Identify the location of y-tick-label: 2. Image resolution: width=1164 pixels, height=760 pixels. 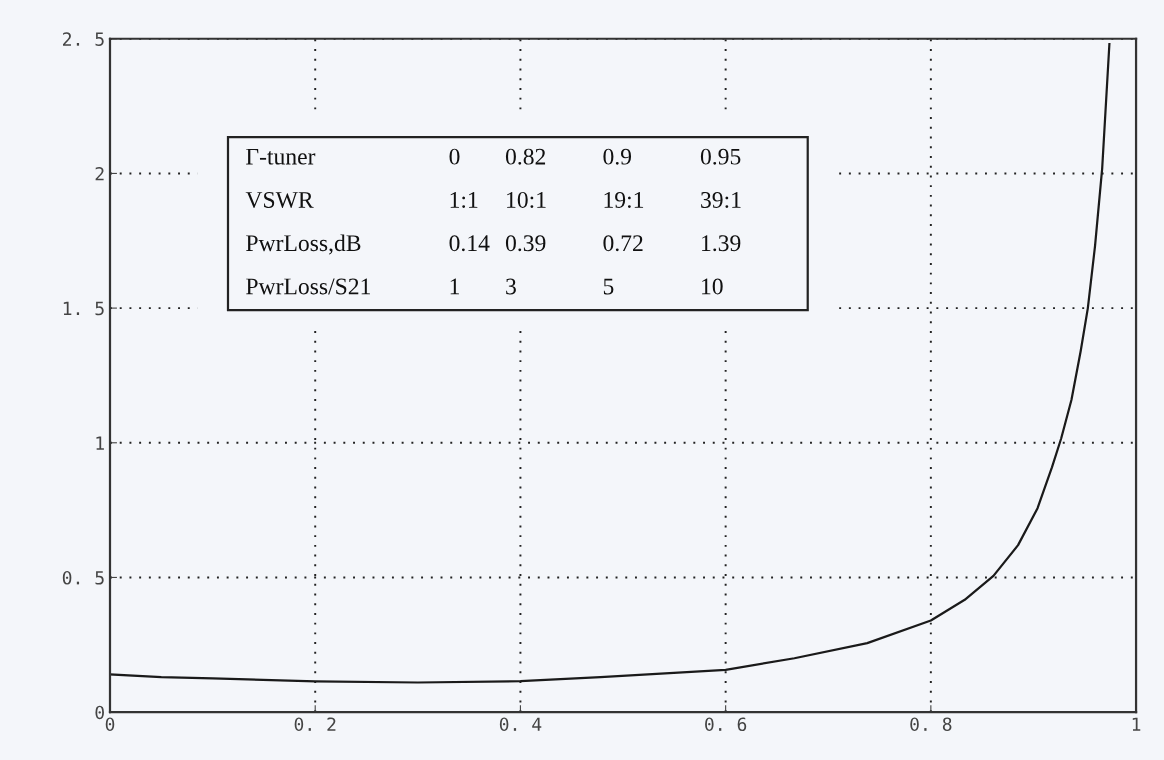
(99, 173).